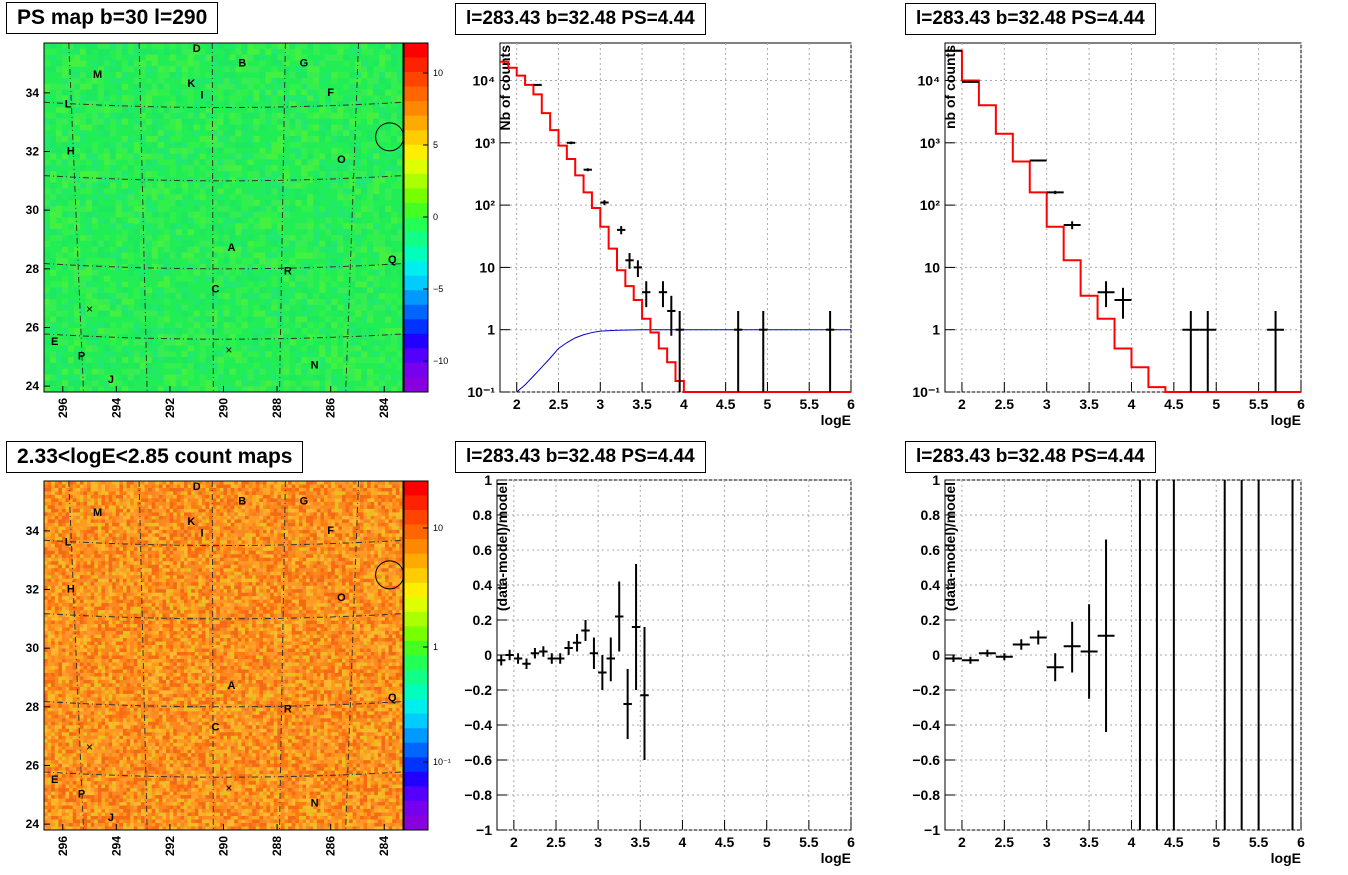 Image resolution: width=1348 pixels, height=875 pixels. Describe the element at coordinates (232, 248) in the screenshot. I see `map-source-label: A` at that location.